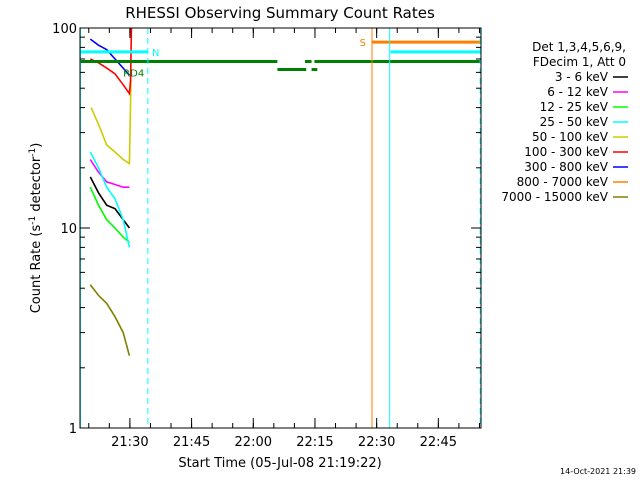  I want to click on region-annotation: N, so click(155, 53).